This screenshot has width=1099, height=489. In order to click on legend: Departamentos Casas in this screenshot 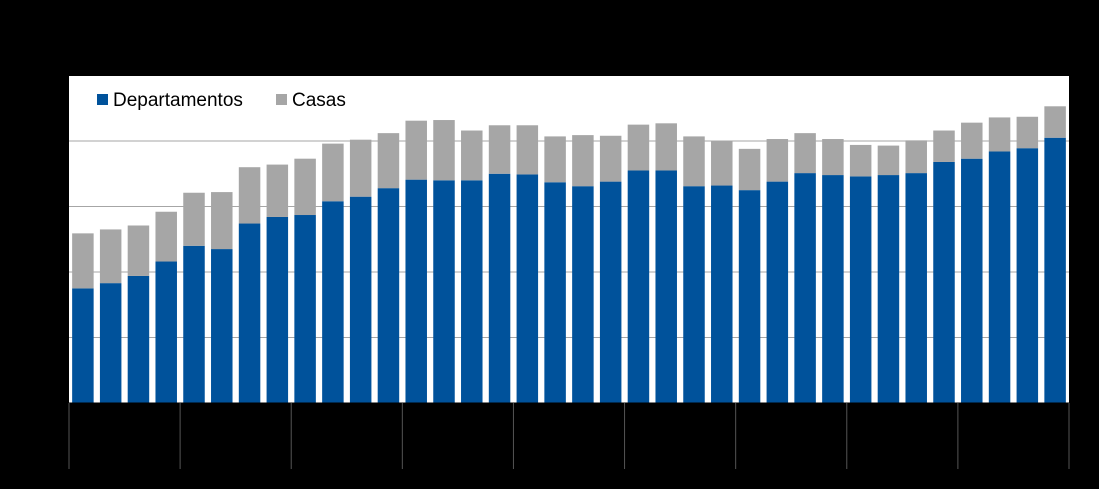, I will do `click(221, 100)`.